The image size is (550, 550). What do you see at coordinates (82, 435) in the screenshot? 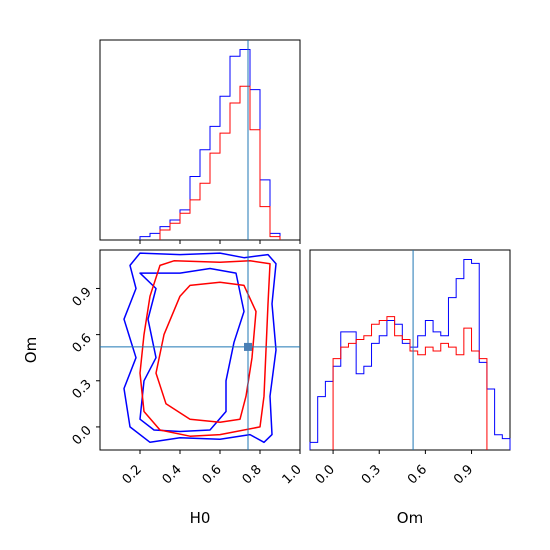
I see `contour-y-tick-label: 0.0` at bounding box center [82, 435].